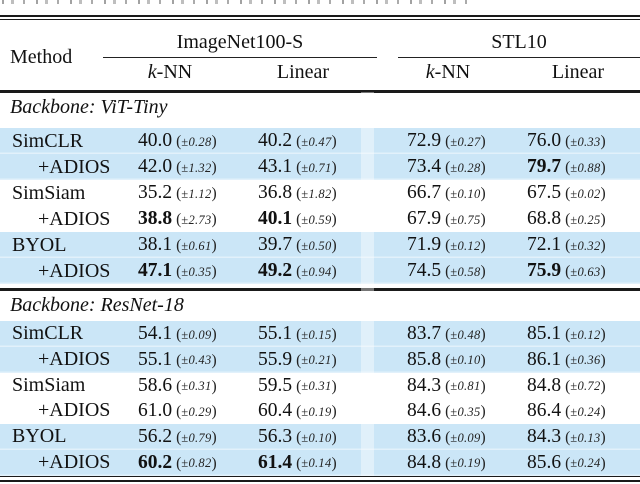  I want to click on value-number: 61.4, so click(275, 462).